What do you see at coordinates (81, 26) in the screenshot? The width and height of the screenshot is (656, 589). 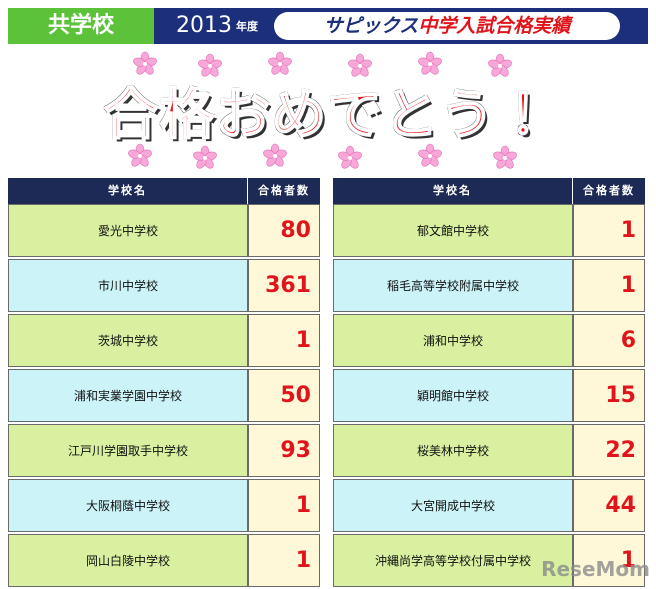 I see `category-label: 共学校` at bounding box center [81, 26].